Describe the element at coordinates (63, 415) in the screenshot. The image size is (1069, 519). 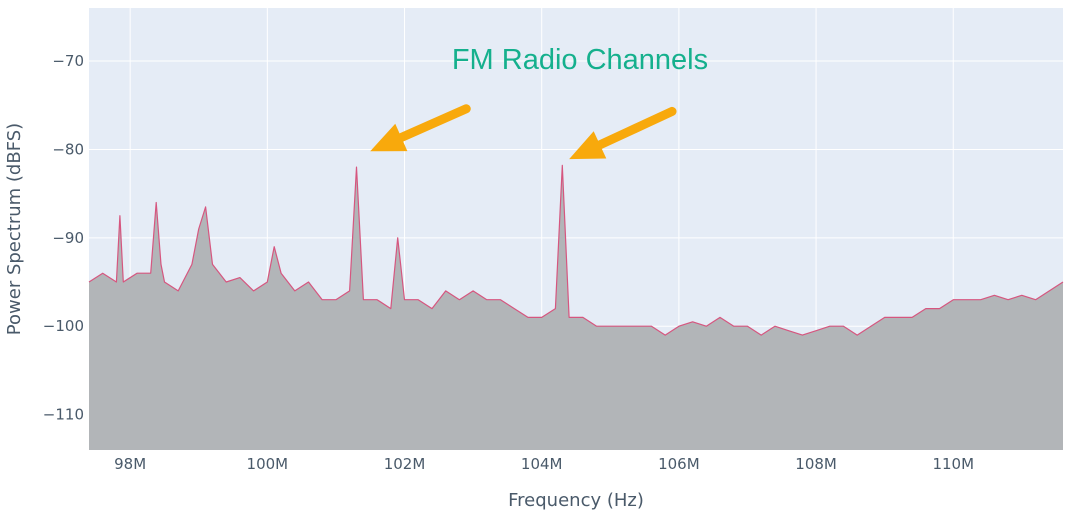
I see `y-tick-label: −110` at that location.